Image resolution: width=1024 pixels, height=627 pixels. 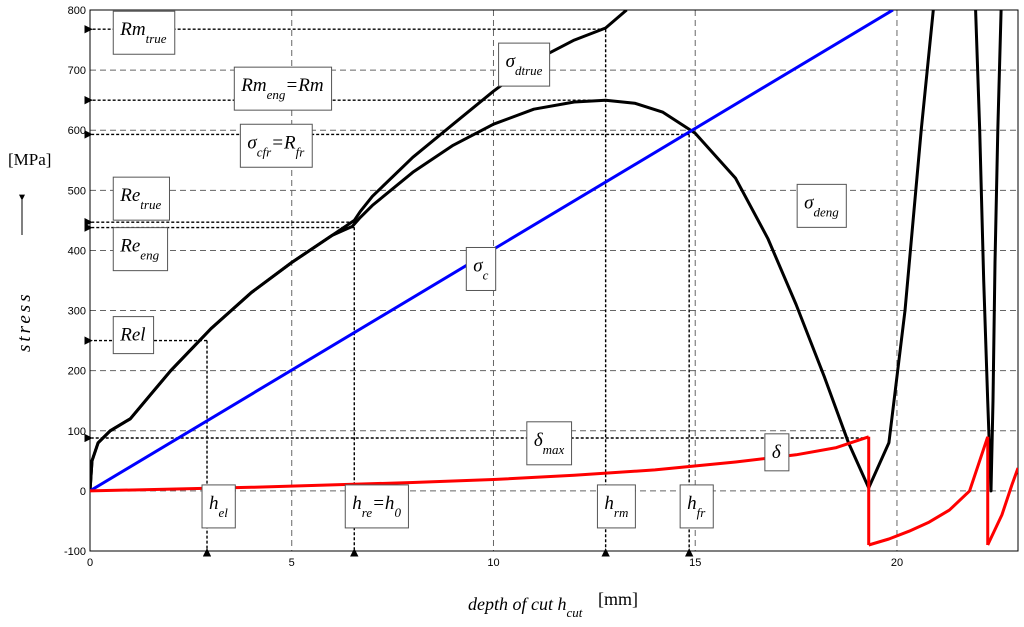 I want to click on label-subscript: re, so click(x=367, y=512).